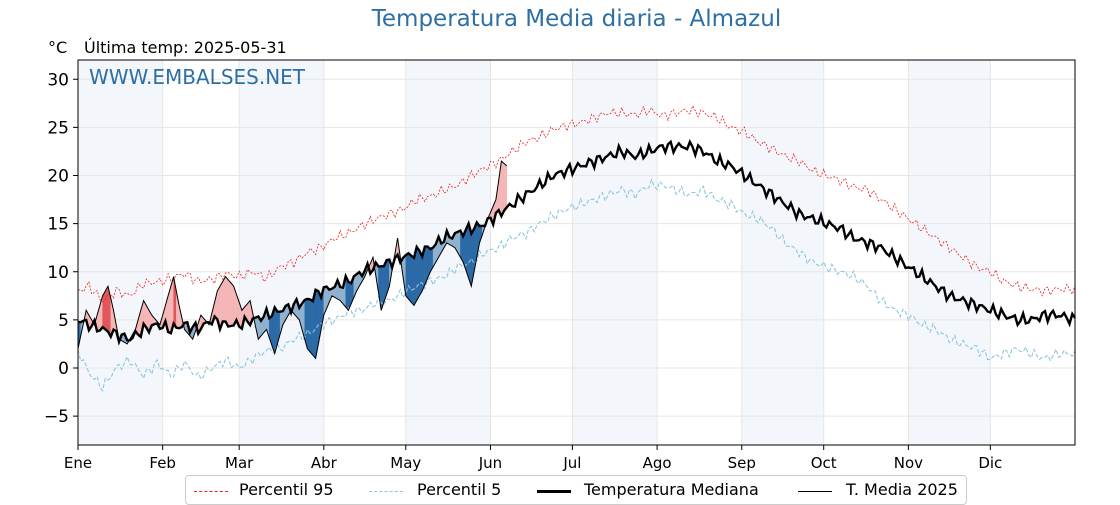  Describe the element at coordinates (571, 463) in the screenshot. I see `x-tick-label: Jul` at that location.